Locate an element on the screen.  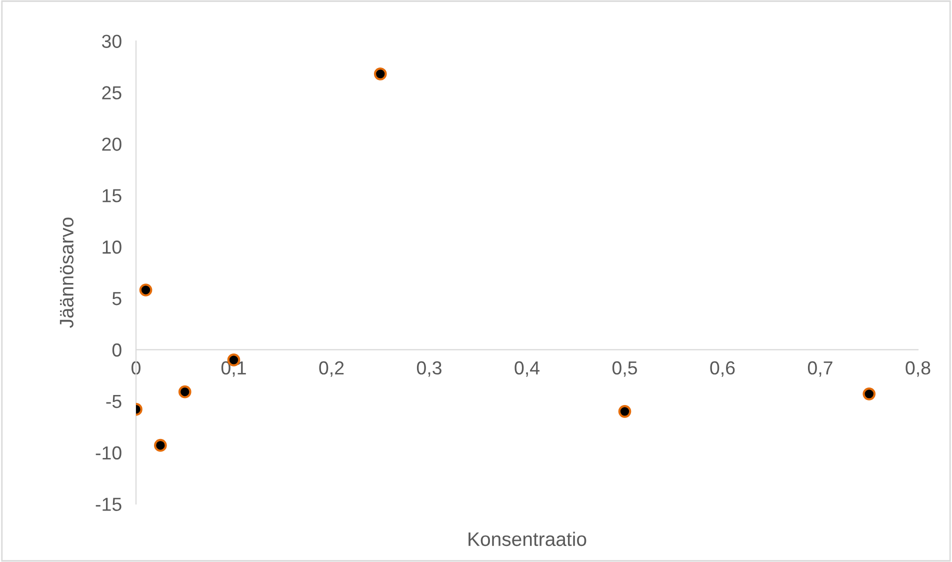
x-tick-label: 0,7 is located at coordinates (820, 369).